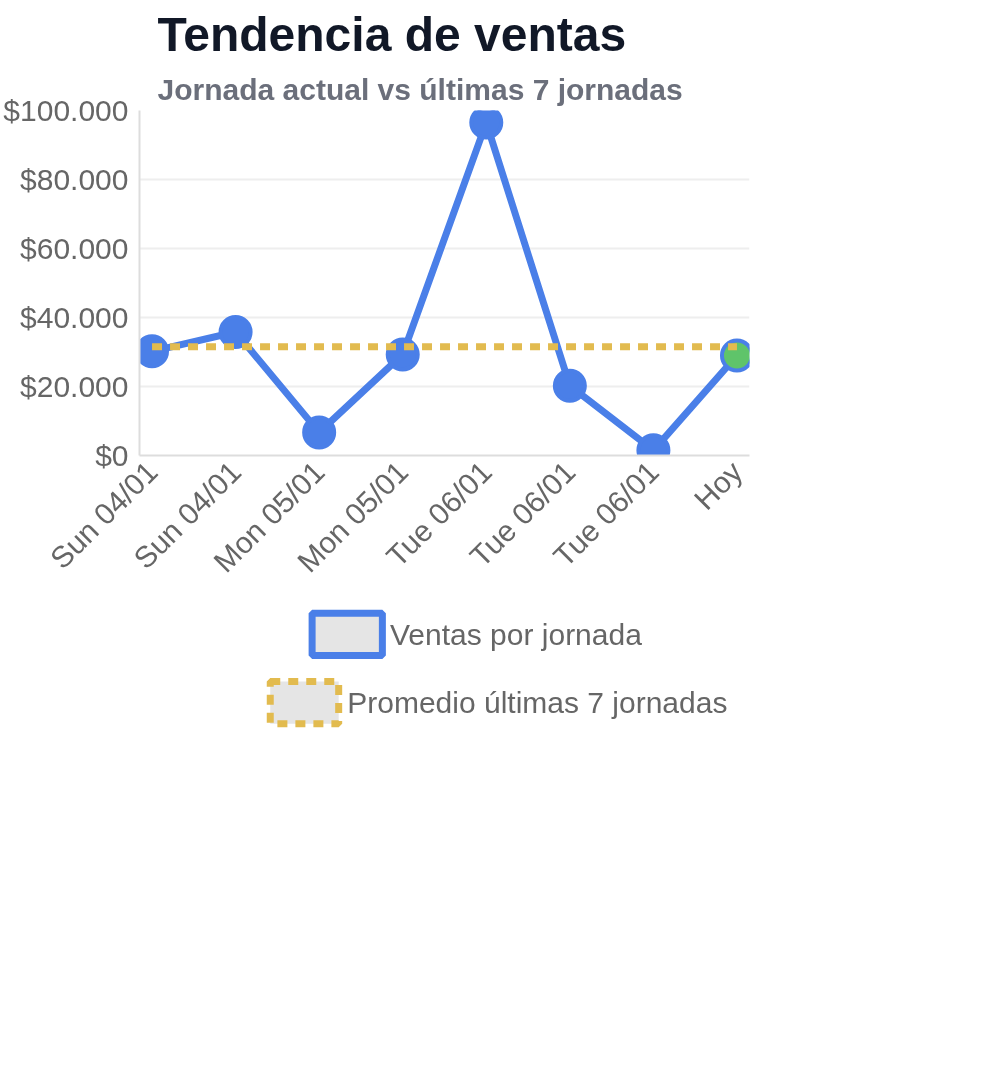 This screenshot has width=986, height=1066. I want to click on y-tick-label: $40.000, so click(74, 317).